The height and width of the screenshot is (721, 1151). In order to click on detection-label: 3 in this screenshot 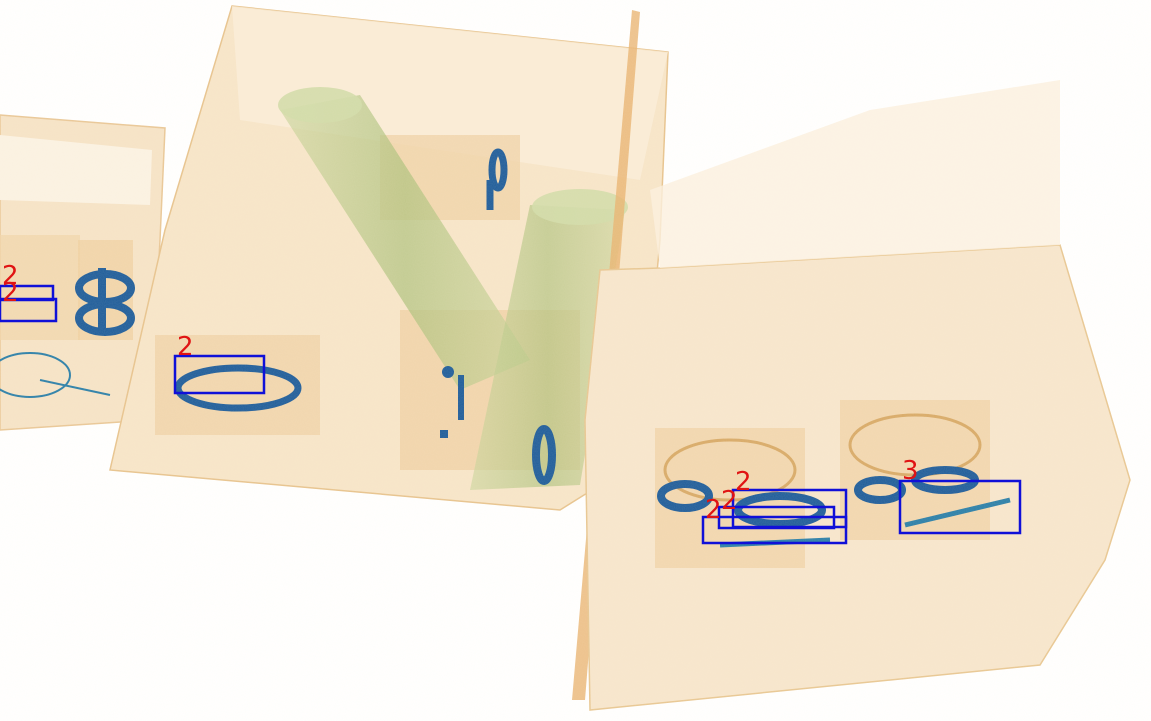, I will do `click(910, 471)`.